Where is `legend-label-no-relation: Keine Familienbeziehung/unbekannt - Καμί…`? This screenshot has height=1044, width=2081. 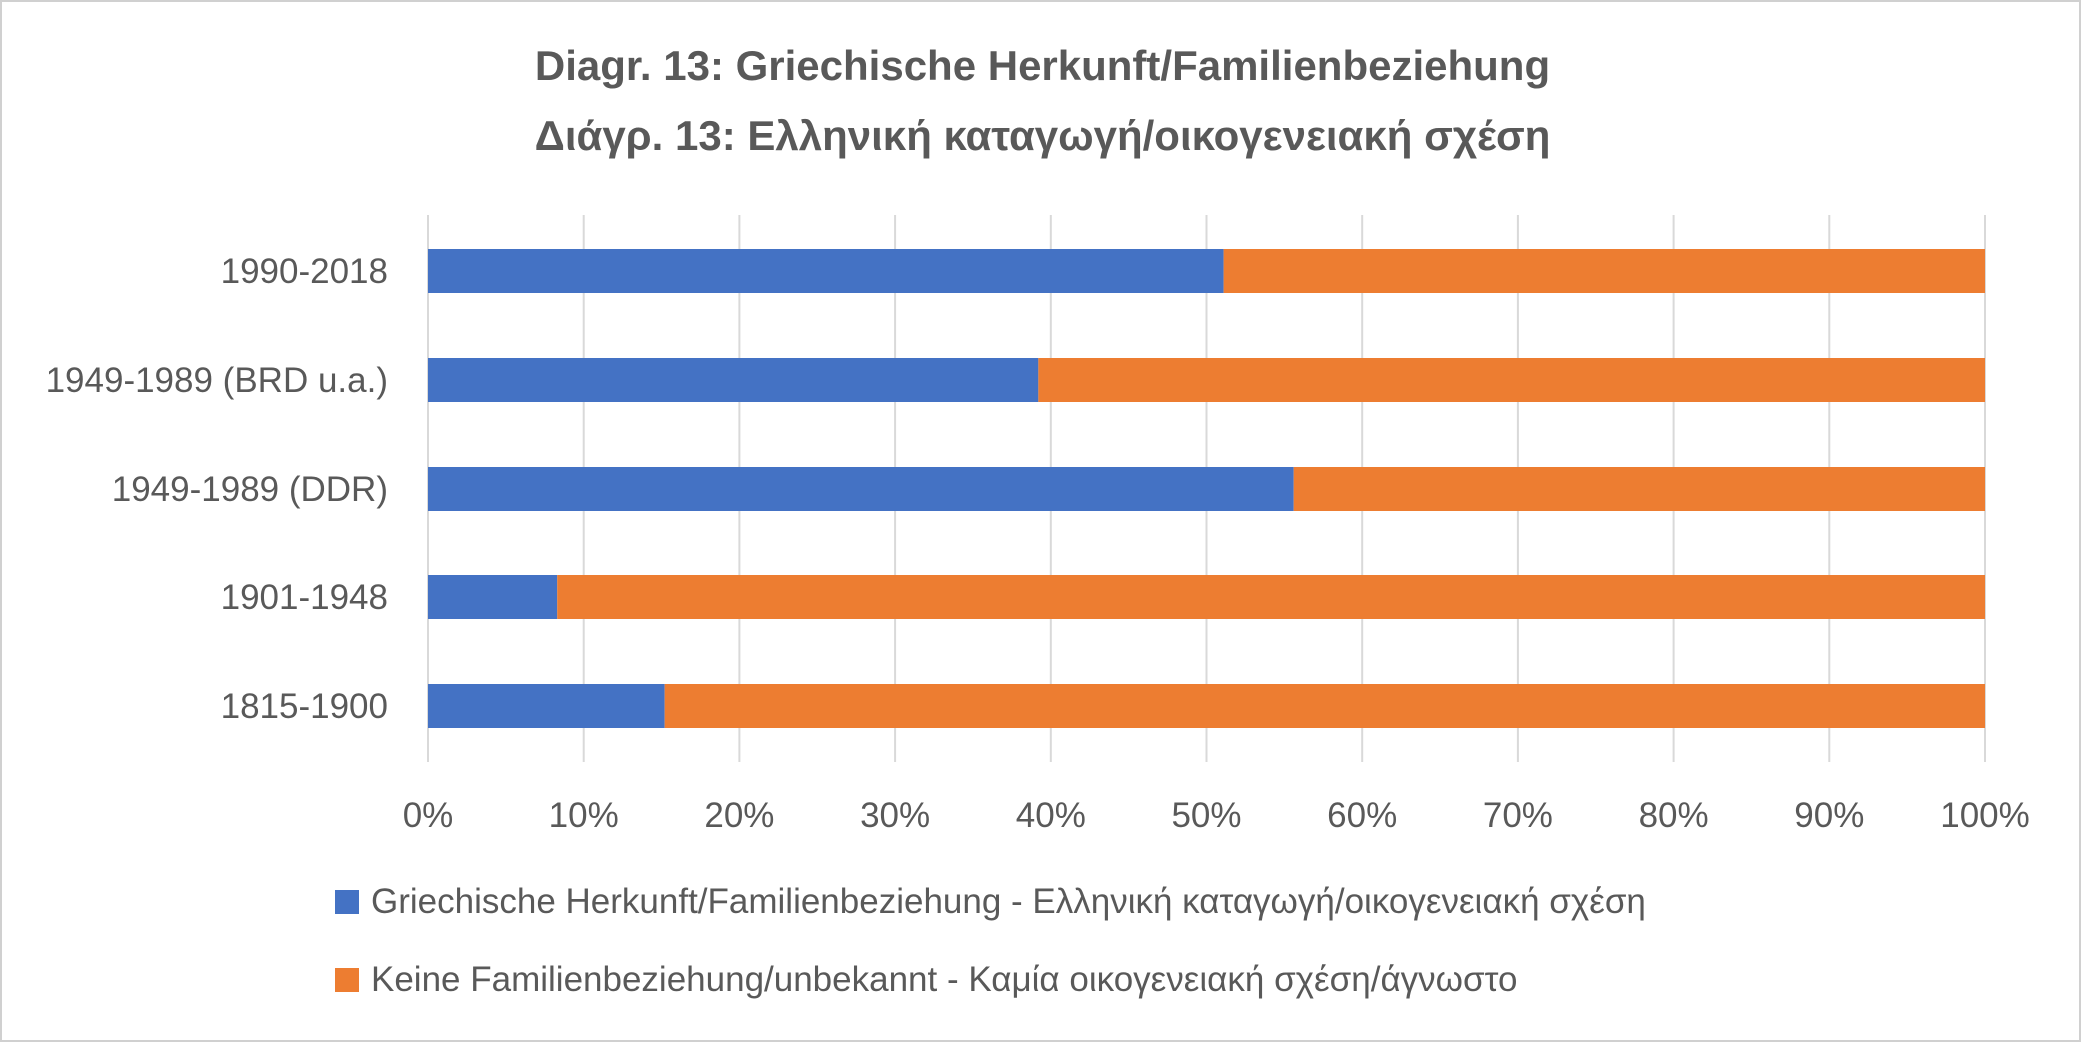 legend-label-no-relation: Keine Familienbeziehung/unbekannt - Καμί… is located at coordinates (944, 979).